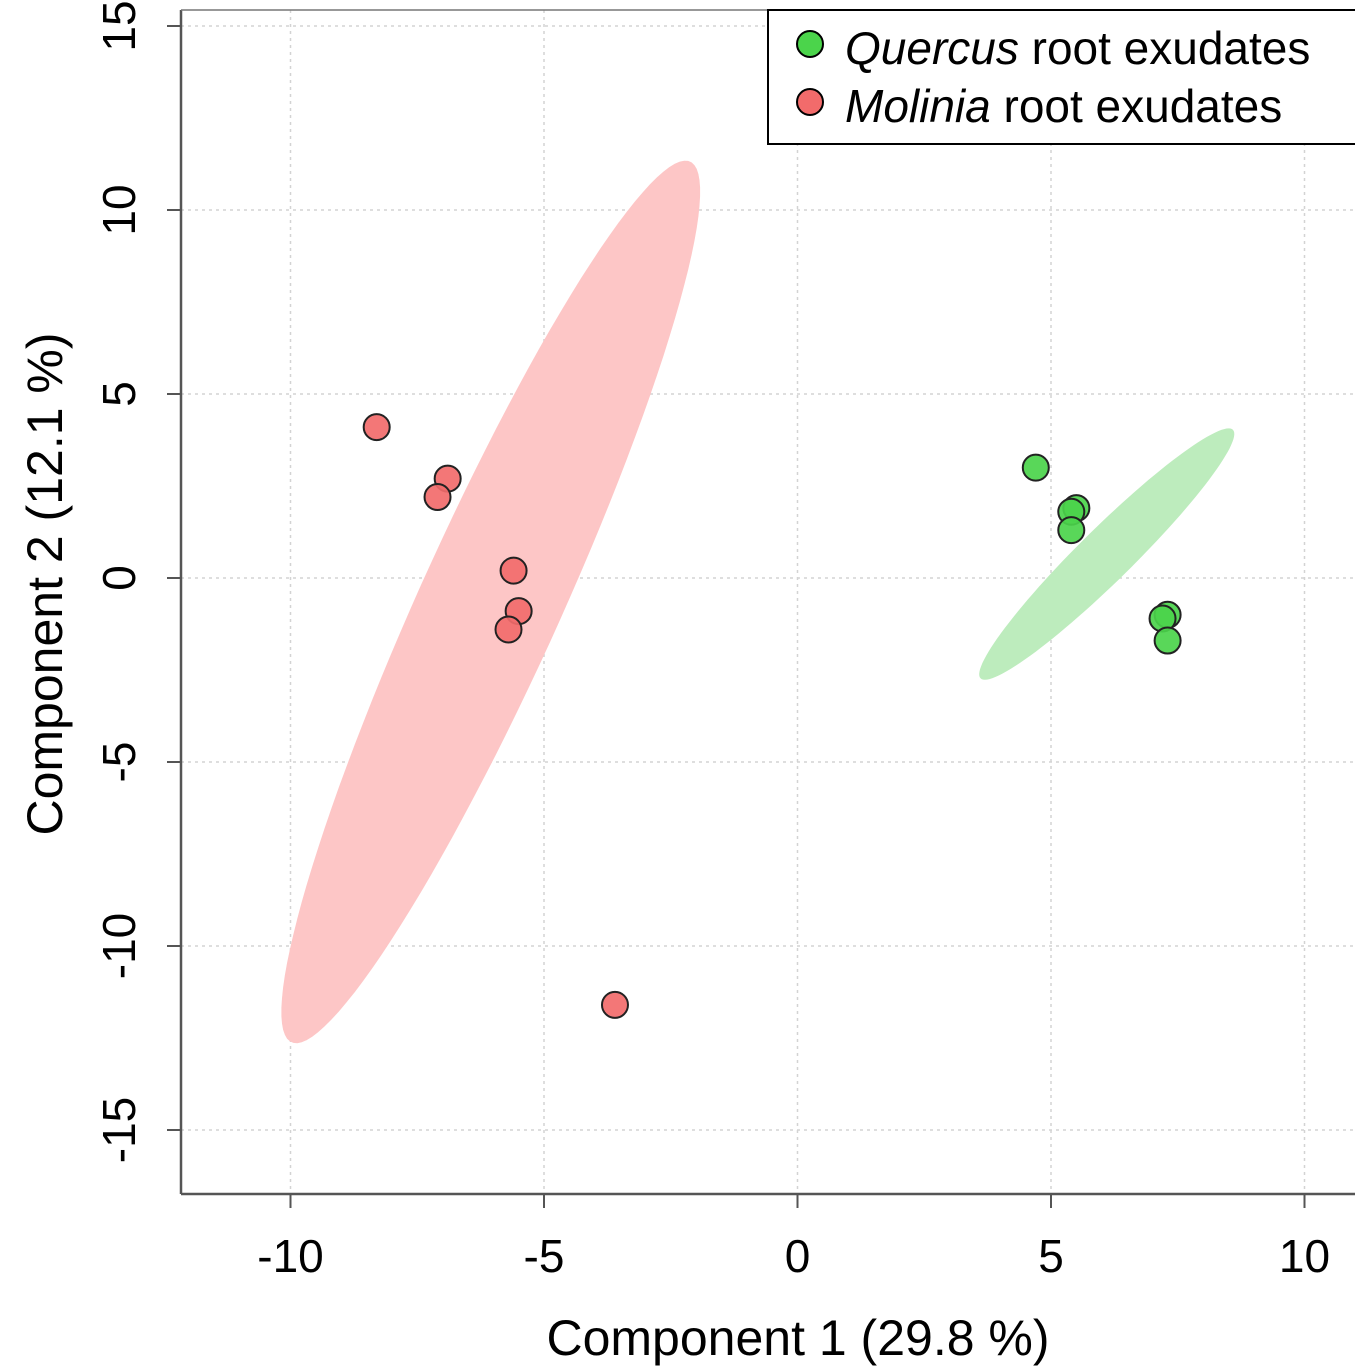 Image resolution: width=1355 pixels, height=1368 pixels. What do you see at coordinates (797, 1338) in the screenshot?
I see `x-axis-label: Component 1 (29.8 %)` at bounding box center [797, 1338].